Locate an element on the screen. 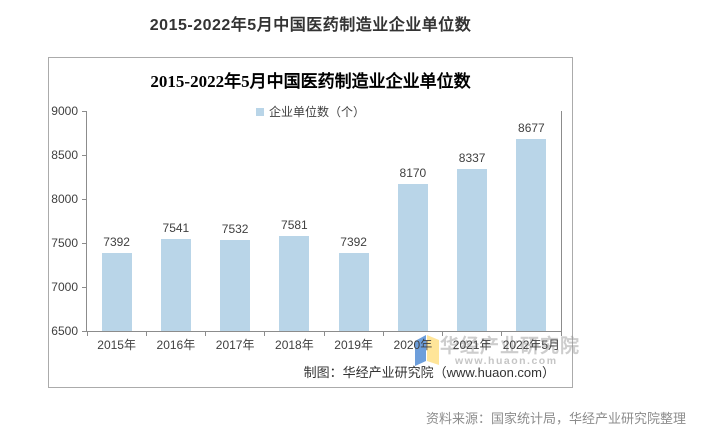 This screenshot has height=440, width=715. bar-slot: 7581 2018年 is located at coordinates (294, 231).